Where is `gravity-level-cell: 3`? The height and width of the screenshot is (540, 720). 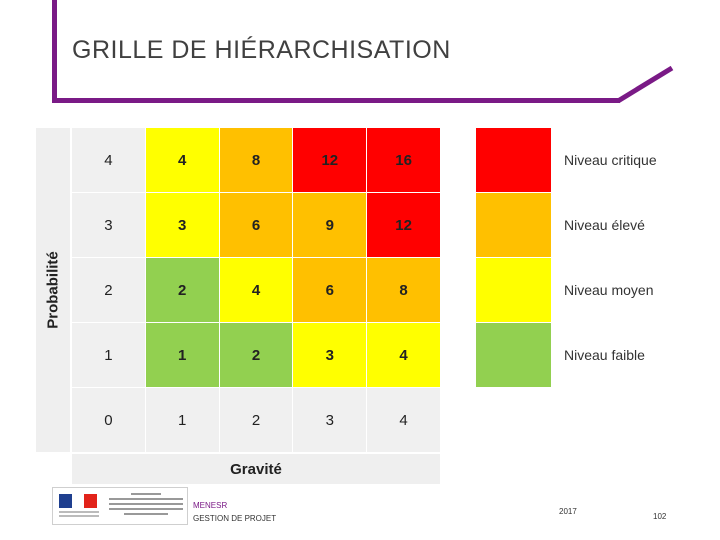 gravity-level-cell: 3 is located at coordinates (330, 420).